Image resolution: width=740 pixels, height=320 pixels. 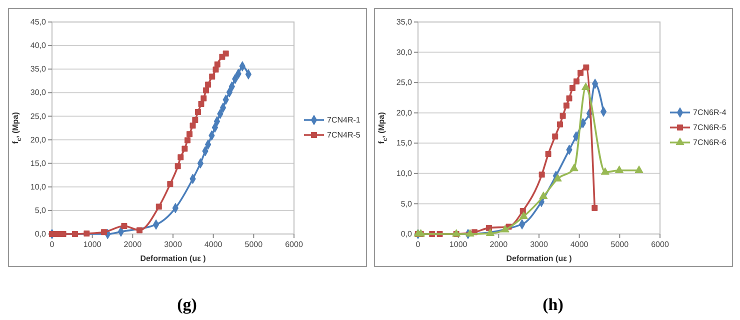 What do you see at coordinates (38, 22) in the screenshot?
I see `y-tick-label: 45,0` at bounding box center [38, 22].